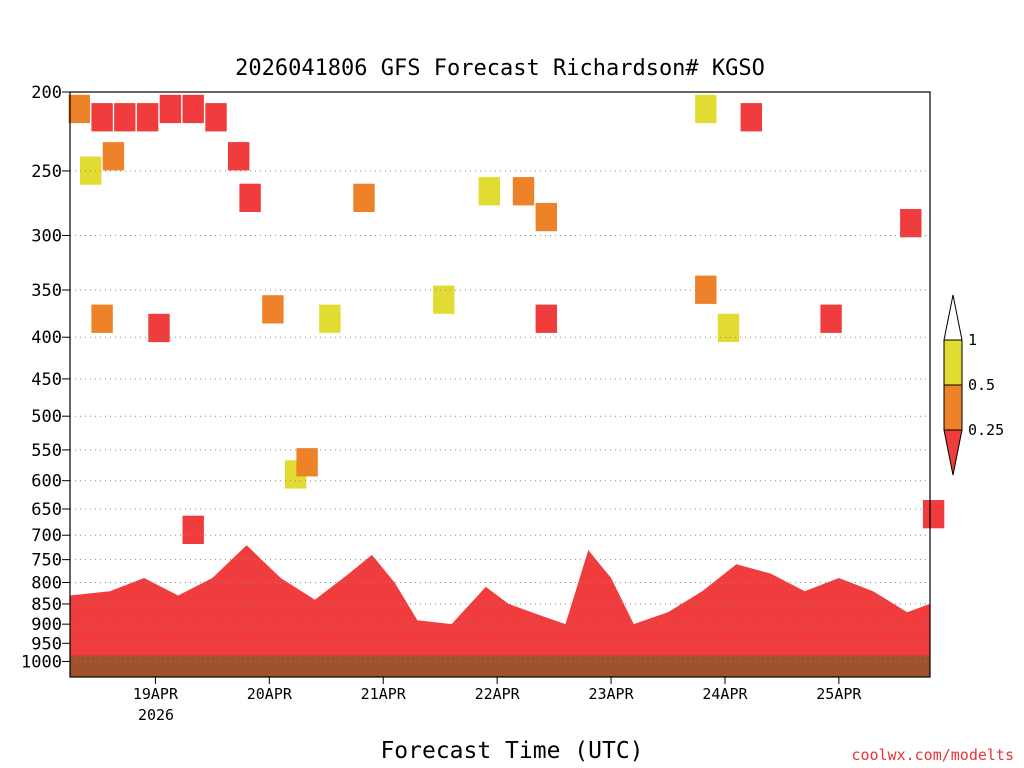 This screenshot has width=1024, height=768. What do you see at coordinates (500, 666) in the screenshot?
I see `surface-band` at bounding box center [500, 666].